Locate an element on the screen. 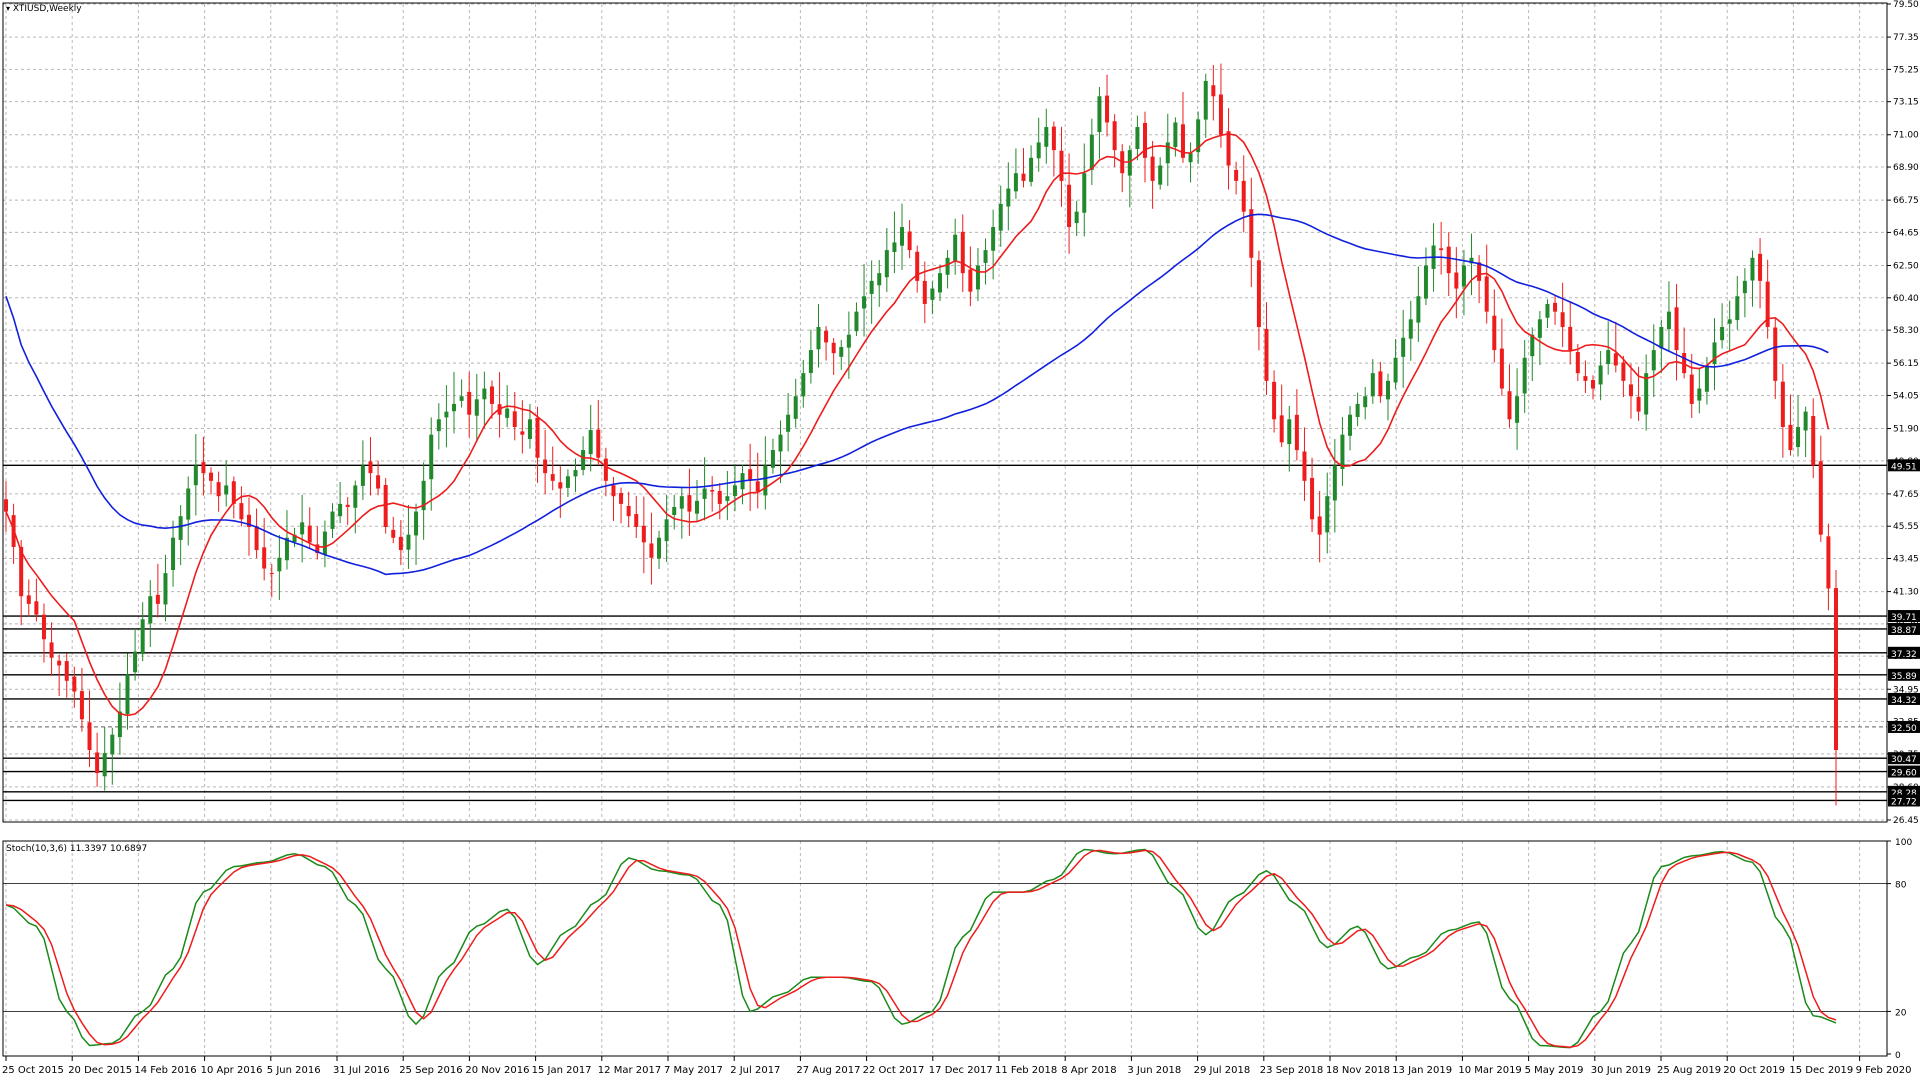 The height and width of the screenshot is (1080, 1920). dropdown-triangle-icon: ▾ is located at coordinates (8, 8).